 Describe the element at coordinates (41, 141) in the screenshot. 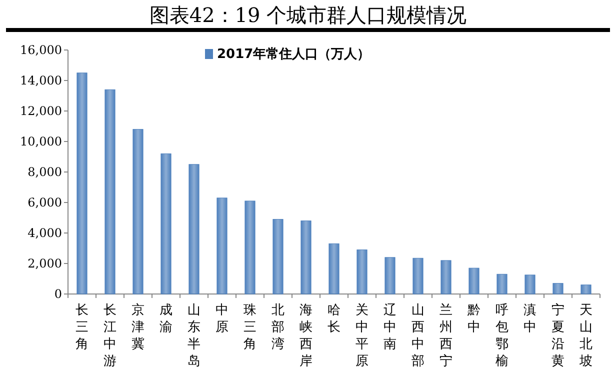

I see `y-tick-label: 10,000` at that location.